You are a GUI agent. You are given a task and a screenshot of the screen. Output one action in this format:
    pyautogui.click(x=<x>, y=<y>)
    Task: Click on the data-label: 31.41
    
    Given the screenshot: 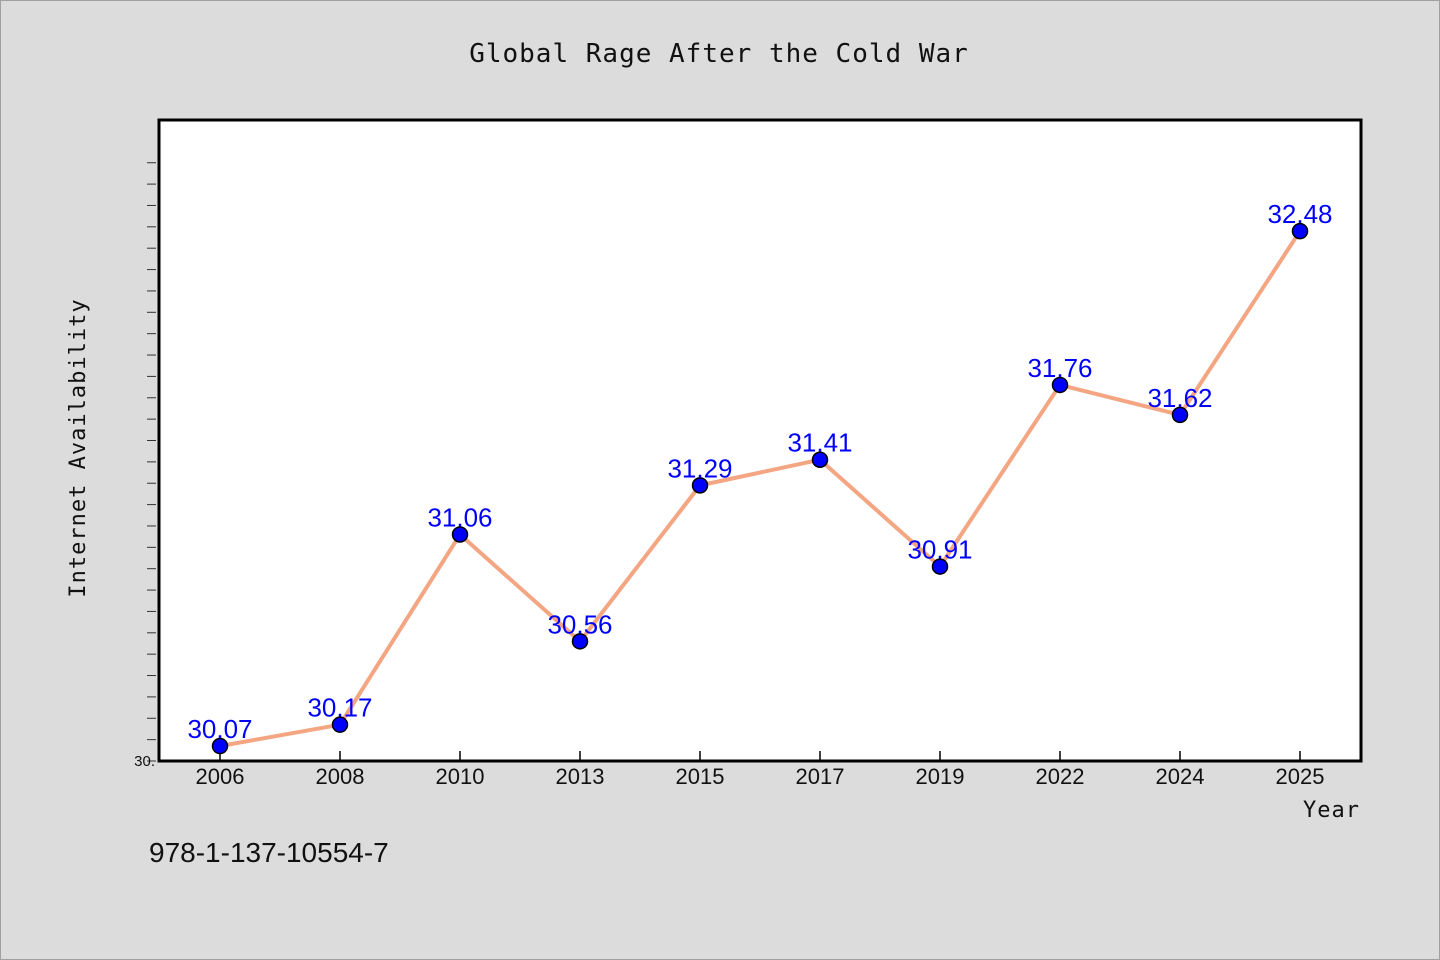 What is the action you would take?
    pyautogui.click(x=819, y=443)
    